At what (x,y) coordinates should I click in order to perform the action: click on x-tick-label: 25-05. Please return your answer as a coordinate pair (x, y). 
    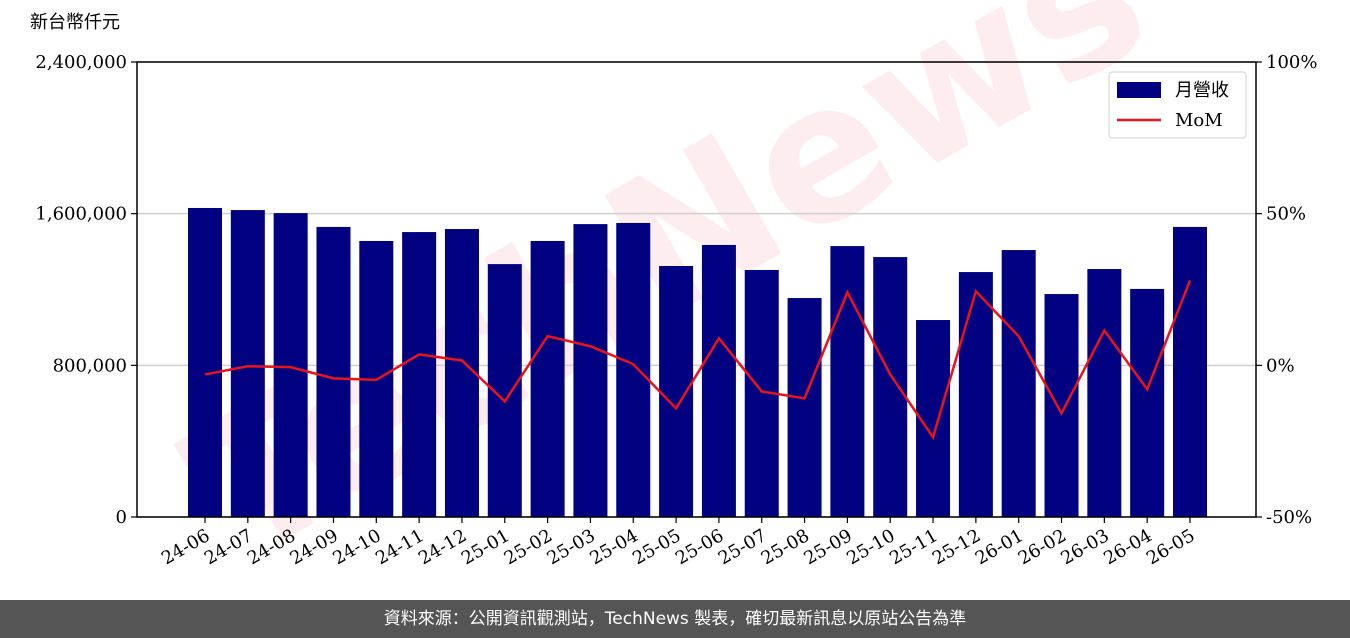
    Looking at the image, I should click on (656, 547).